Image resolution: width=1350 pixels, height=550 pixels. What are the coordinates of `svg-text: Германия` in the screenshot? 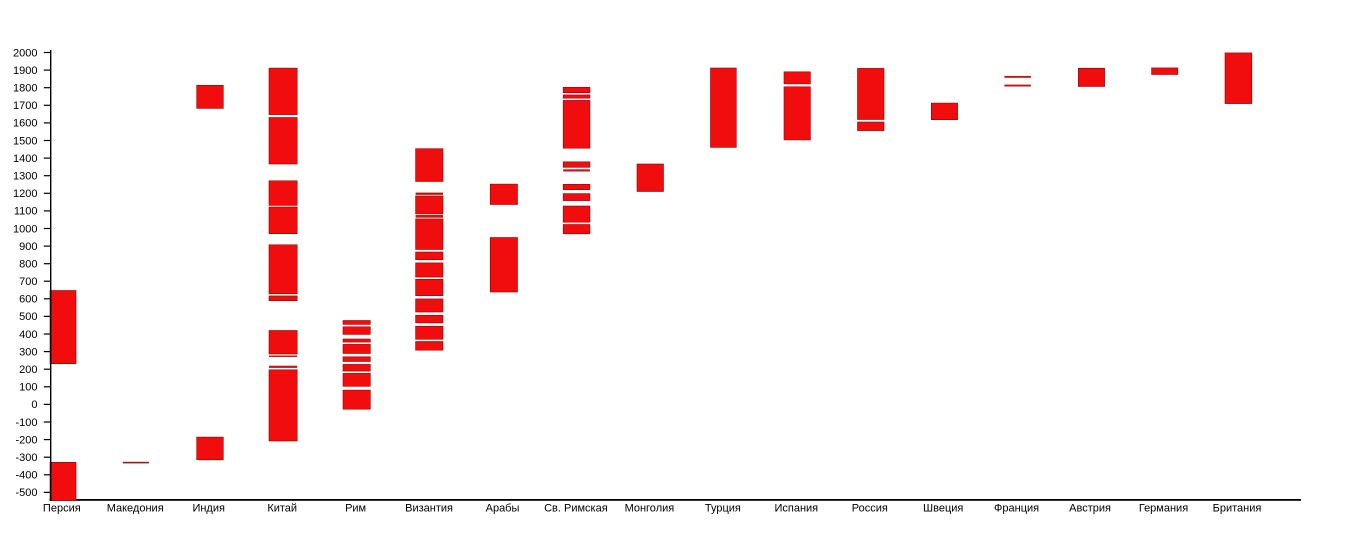 It's located at (1163, 509).